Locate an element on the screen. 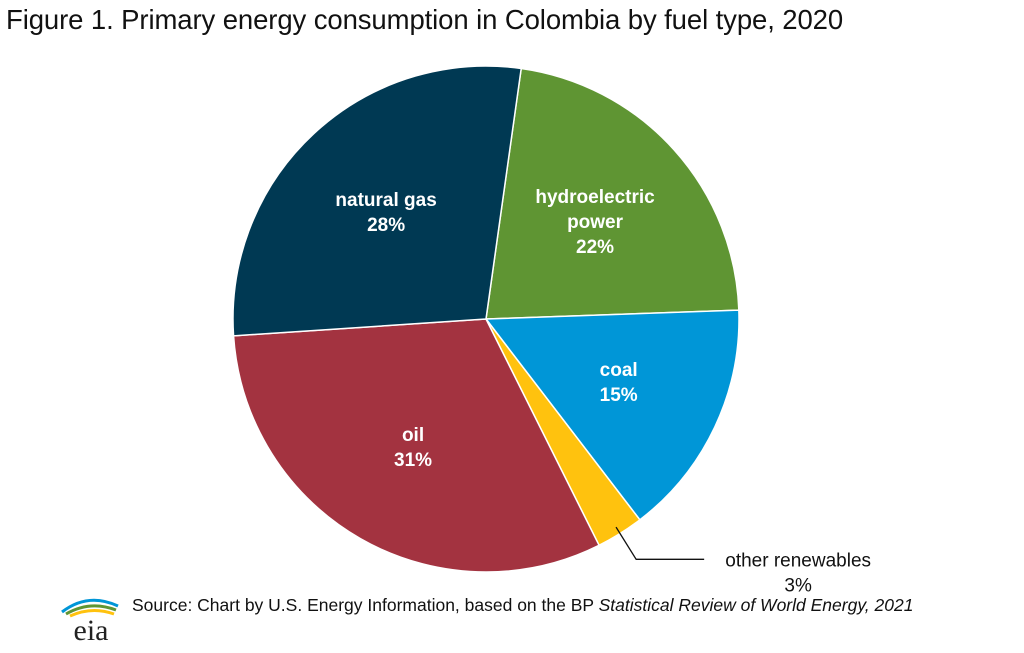  slice-value-label: 31% is located at coordinates (413, 460).